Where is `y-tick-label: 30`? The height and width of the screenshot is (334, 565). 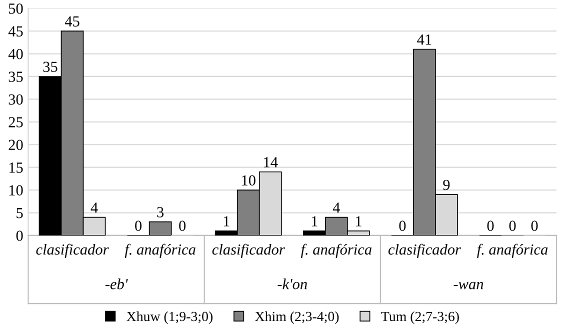
y-tick-label: 30 is located at coordinates (15, 99).